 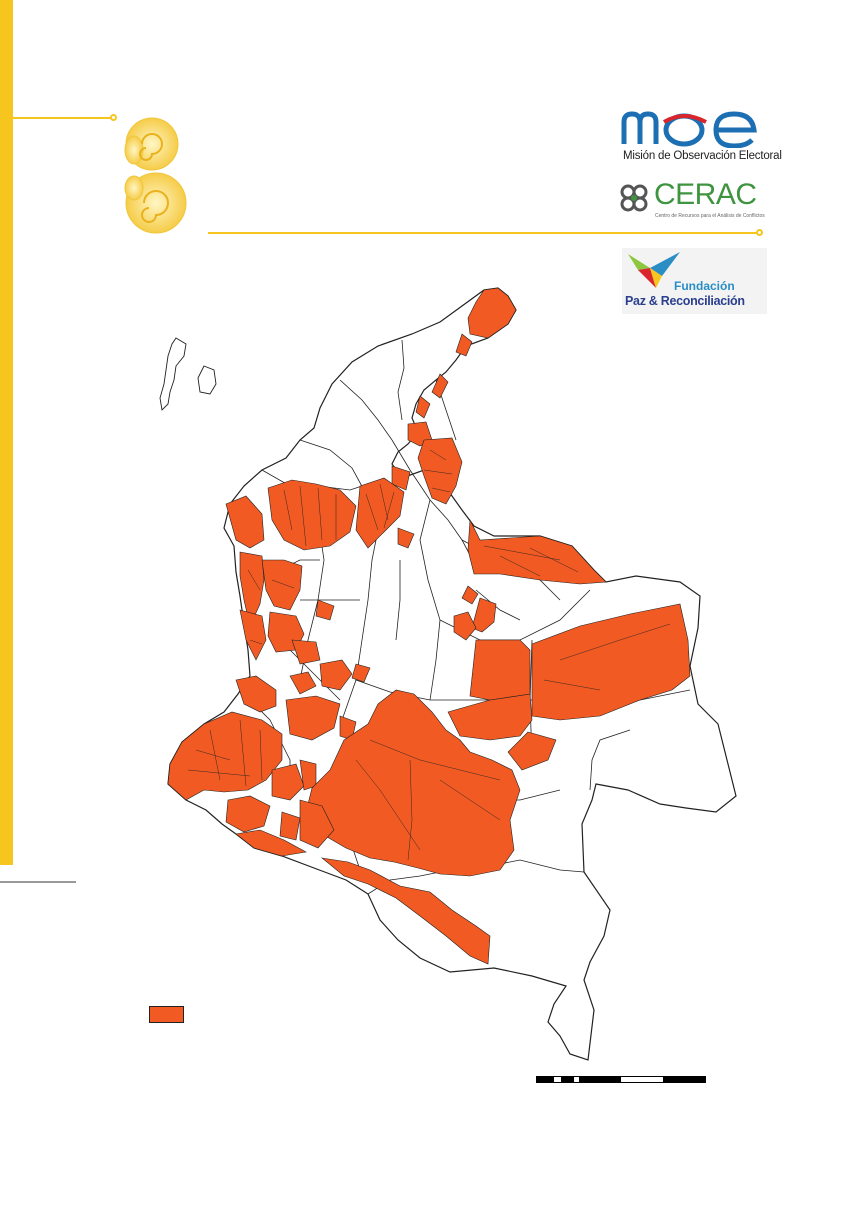 I want to click on cerac-wordmark: CERAC, so click(x=705, y=194).